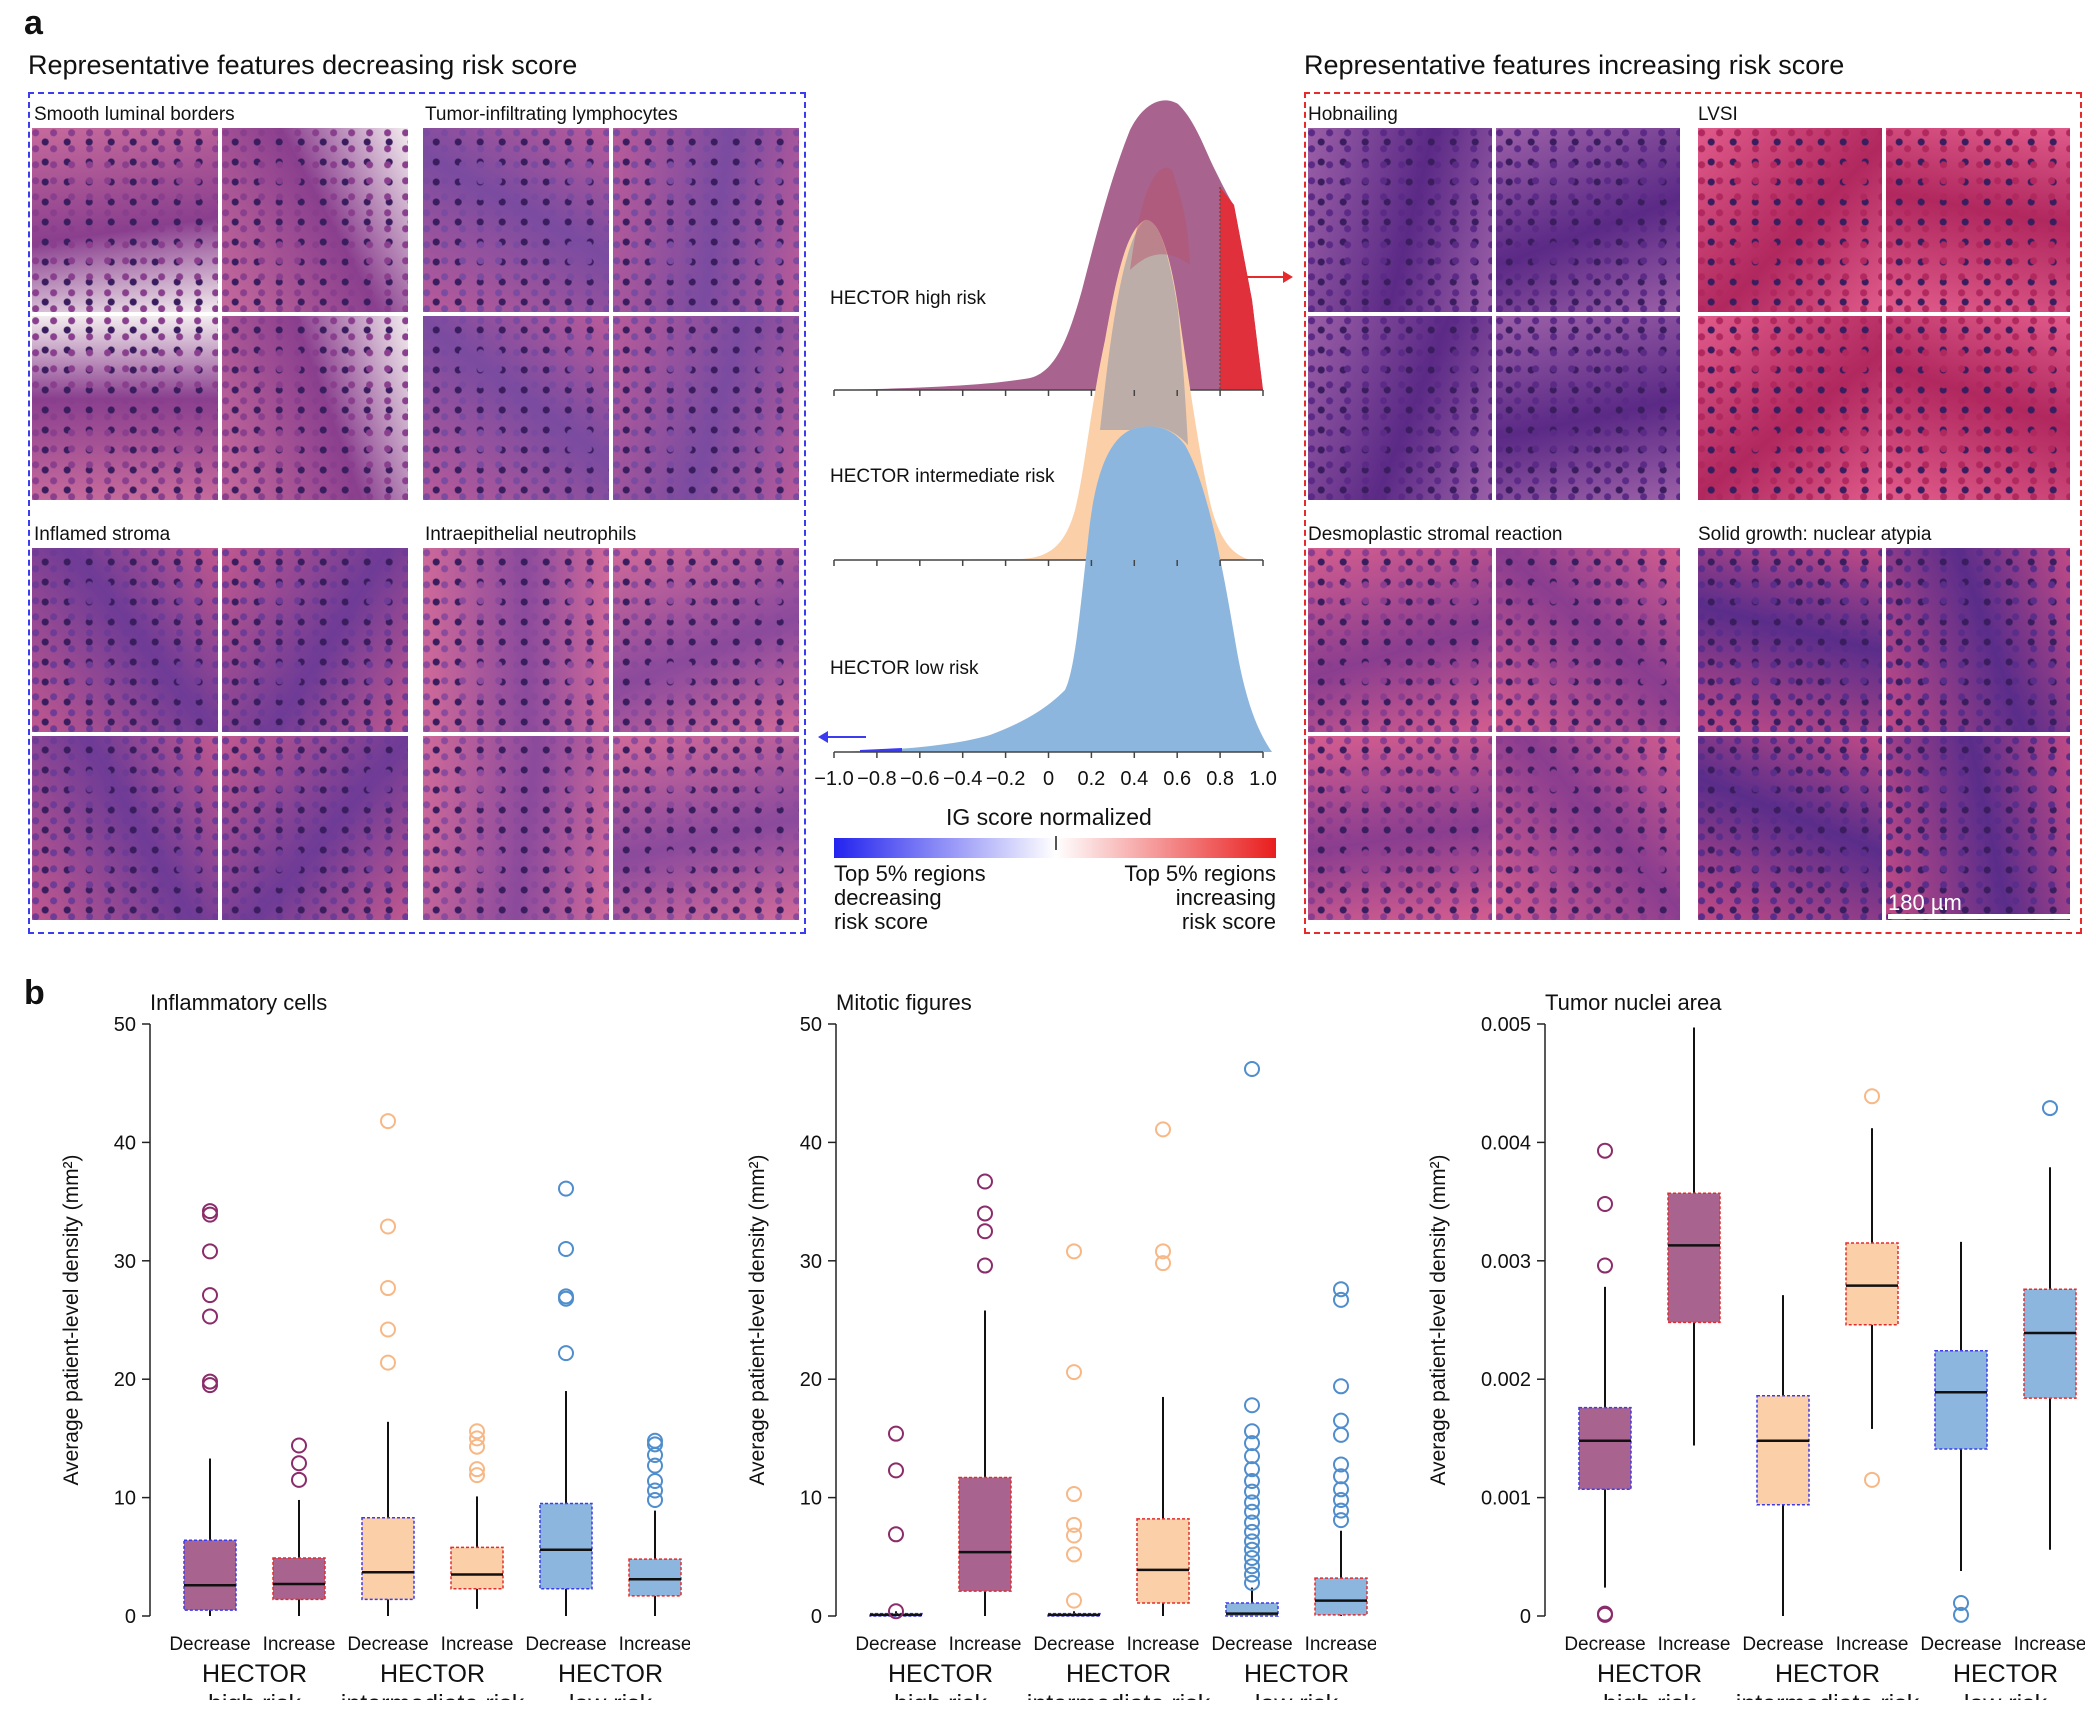  What do you see at coordinates (125, 1262) in the screenshot?
I see `y-tick-label: 30` at bounding box center [125, 1262].